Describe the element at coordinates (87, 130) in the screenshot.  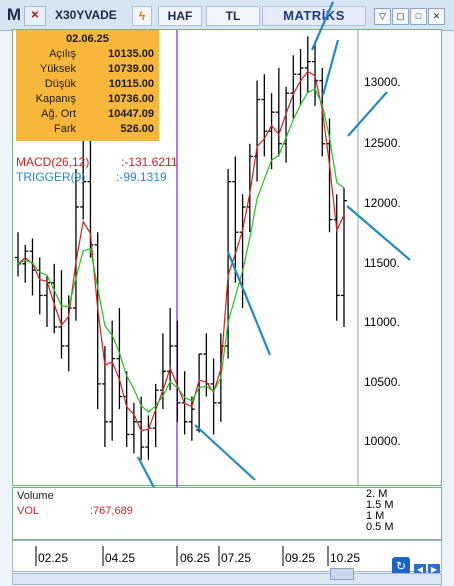
I see `info-row-diff: Fark 526.00` at that location.